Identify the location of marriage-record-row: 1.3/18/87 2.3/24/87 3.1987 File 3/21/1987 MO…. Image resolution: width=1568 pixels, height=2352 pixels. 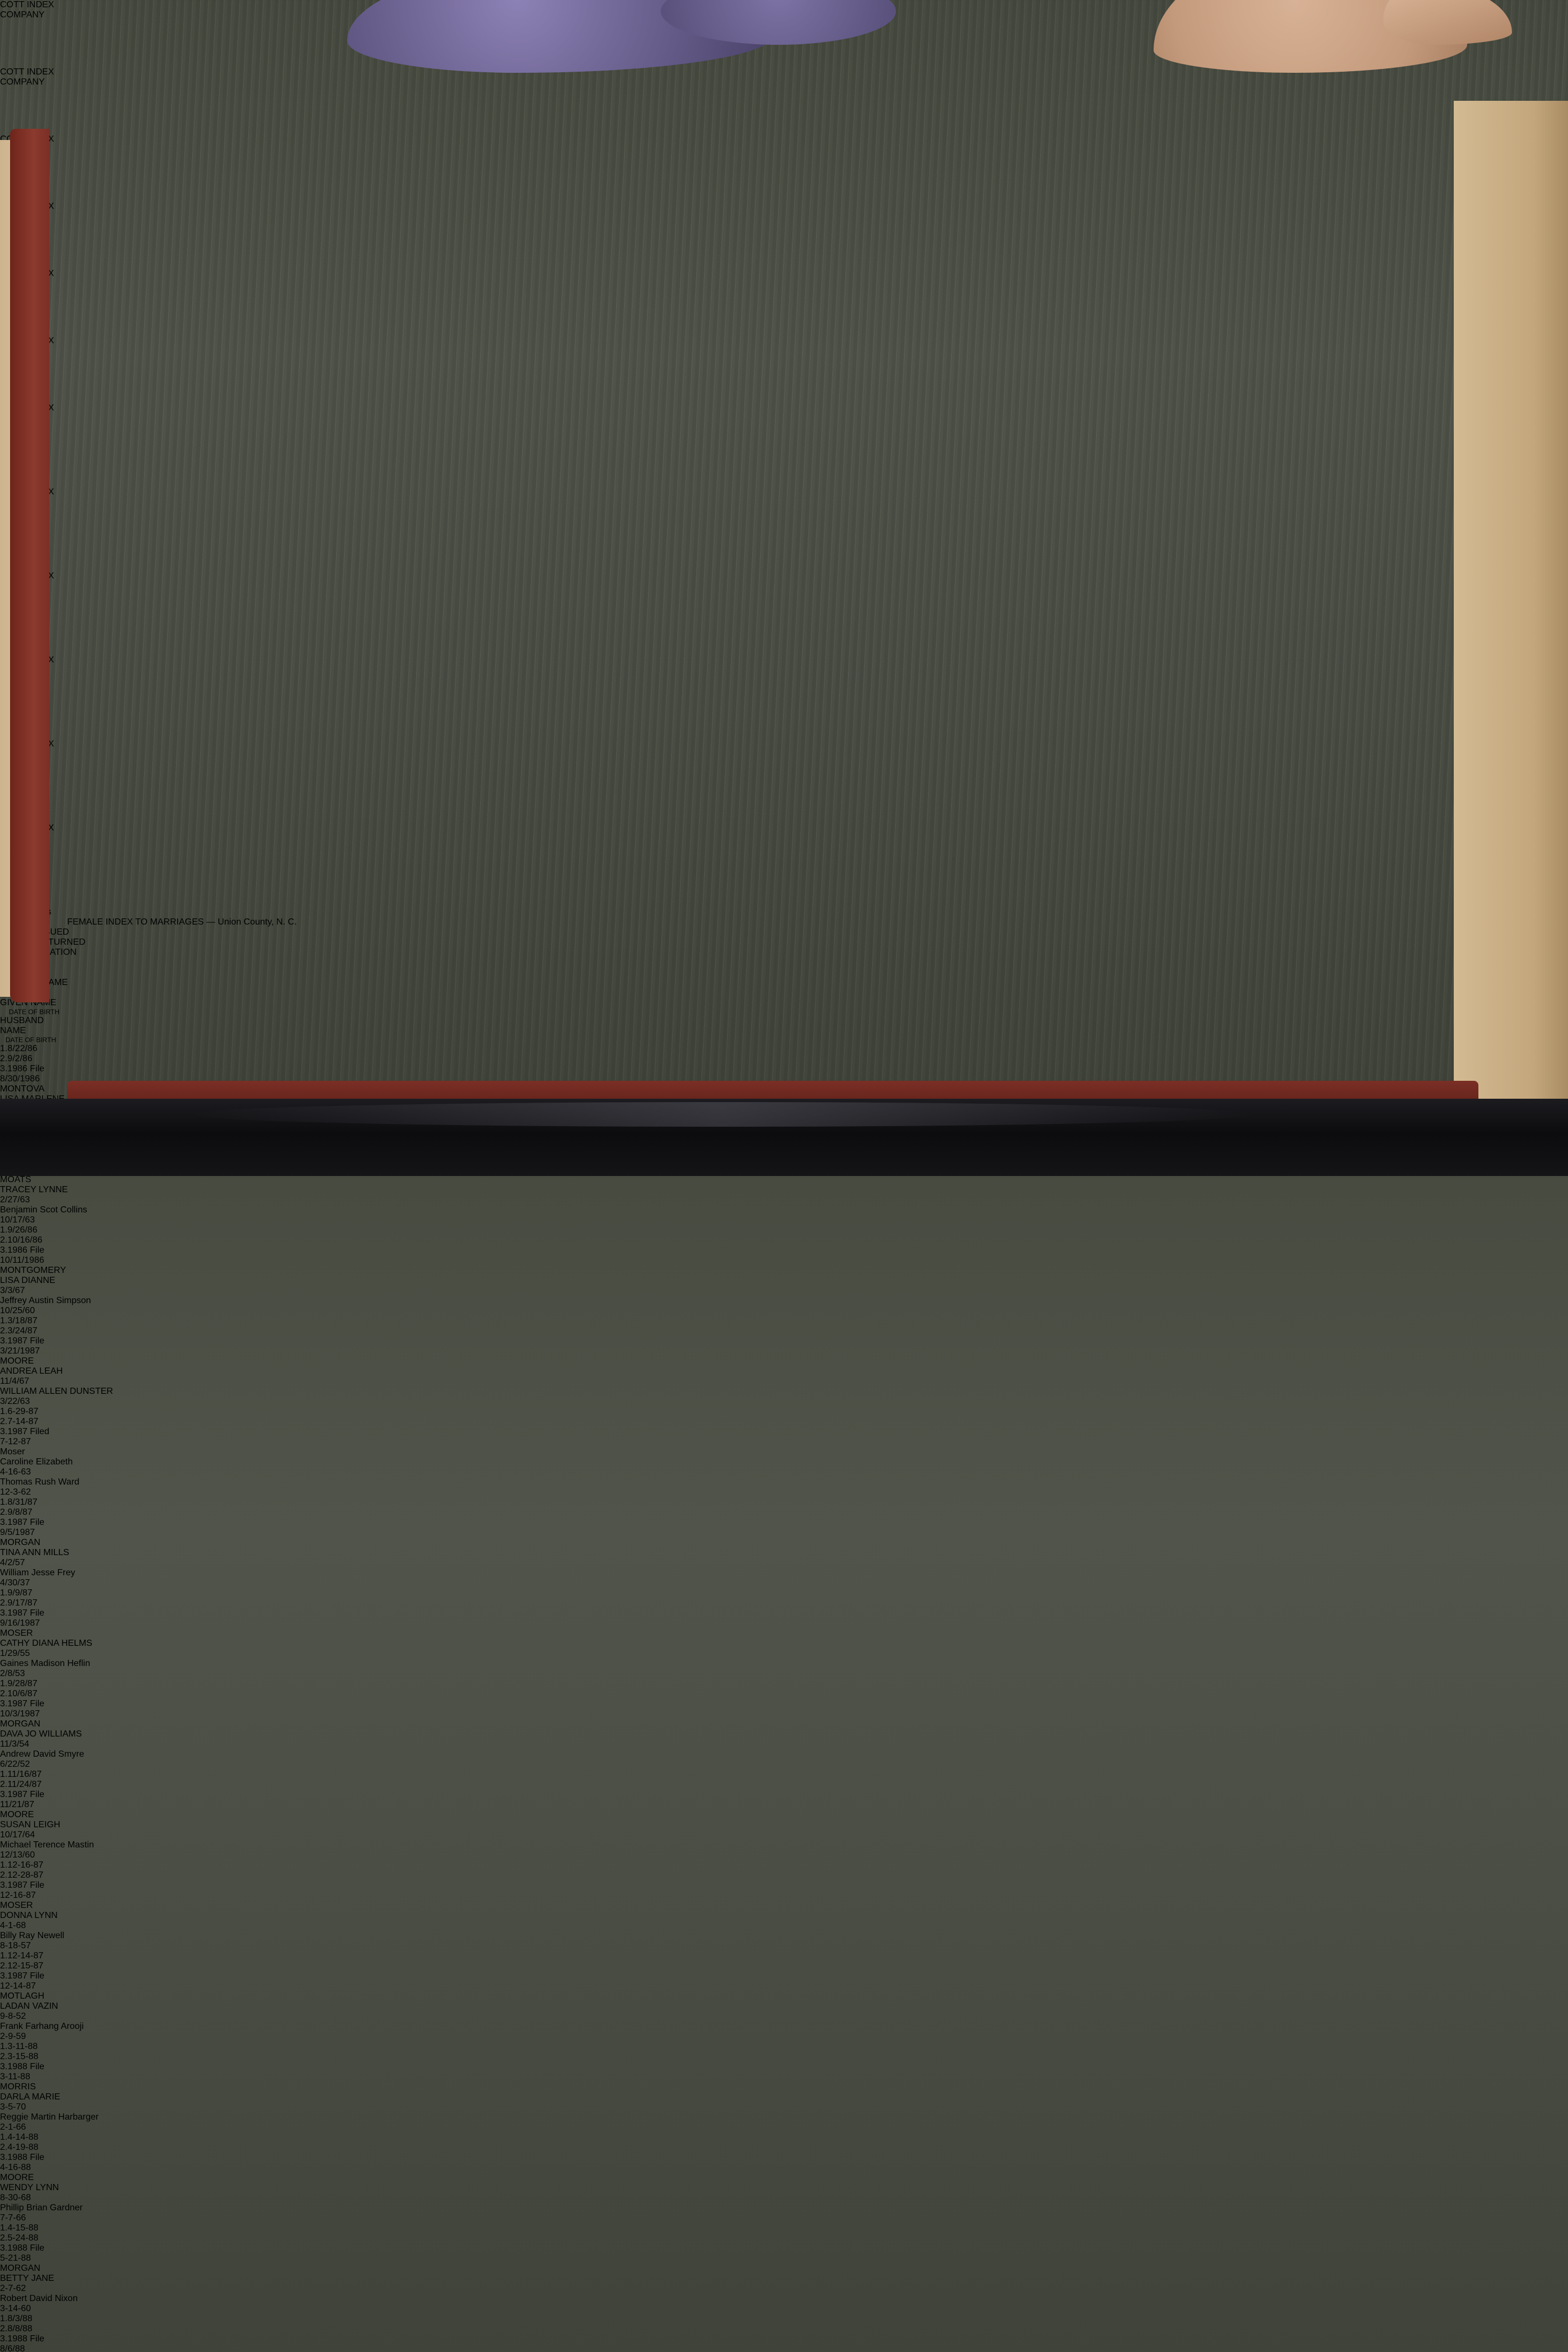
(784, 1362).